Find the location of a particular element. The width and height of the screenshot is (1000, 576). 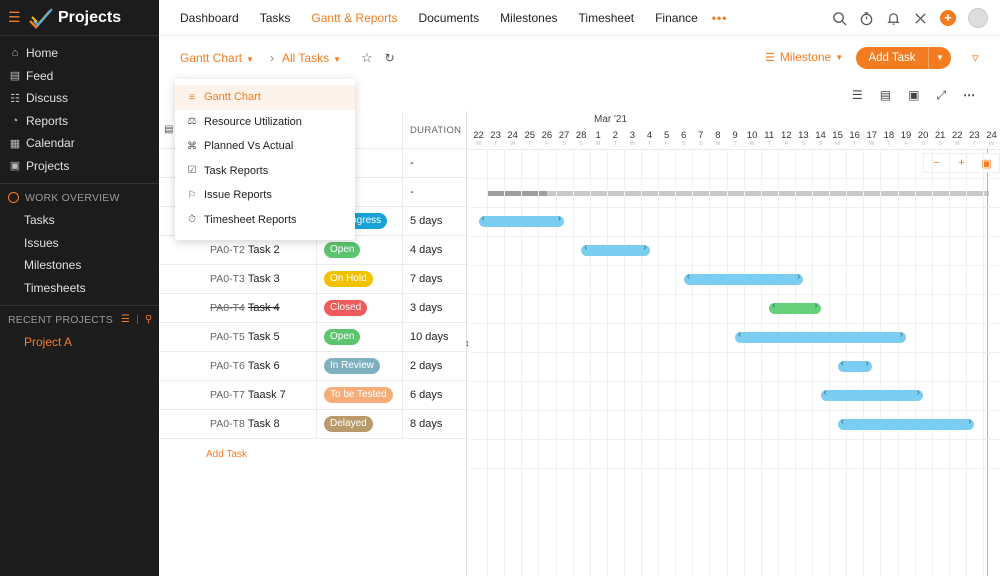

table-row: PA0-T5 Task 5 Open 10 days is located at coordinates (314, 337).